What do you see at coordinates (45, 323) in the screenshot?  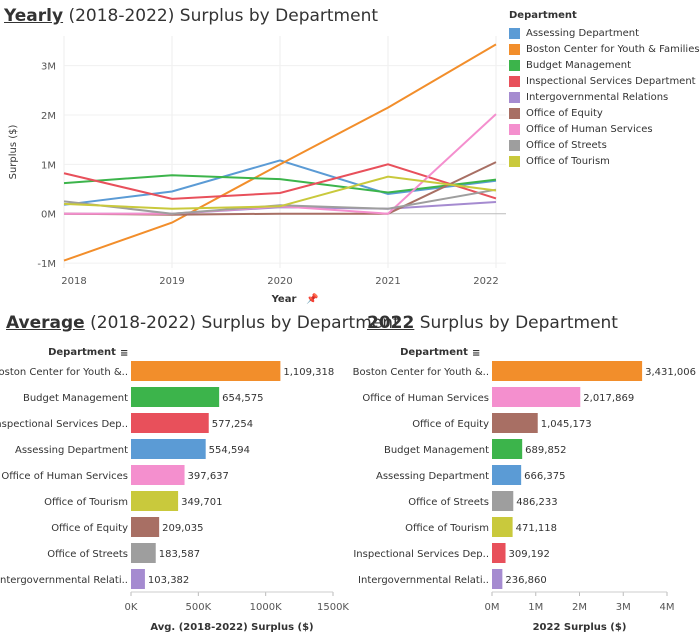 I see `average-title-bold: Average` at bounding box center [45, 323].